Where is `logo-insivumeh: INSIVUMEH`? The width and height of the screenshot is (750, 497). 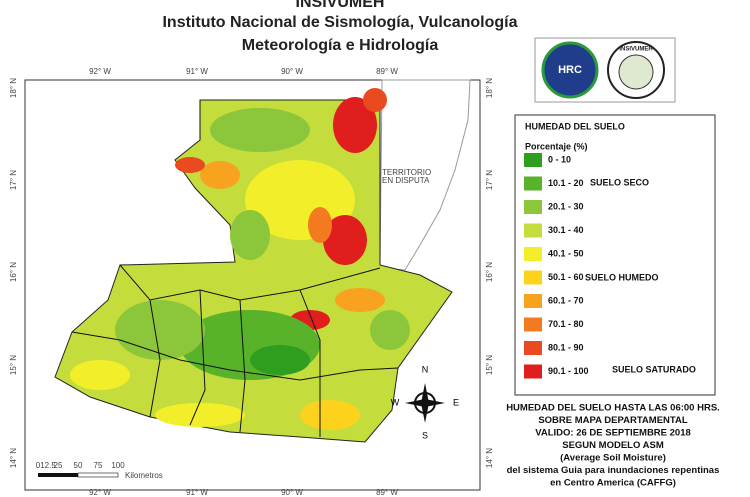 logo-insivumeh: INSIVUMEH is located at coordinates (635, 50).